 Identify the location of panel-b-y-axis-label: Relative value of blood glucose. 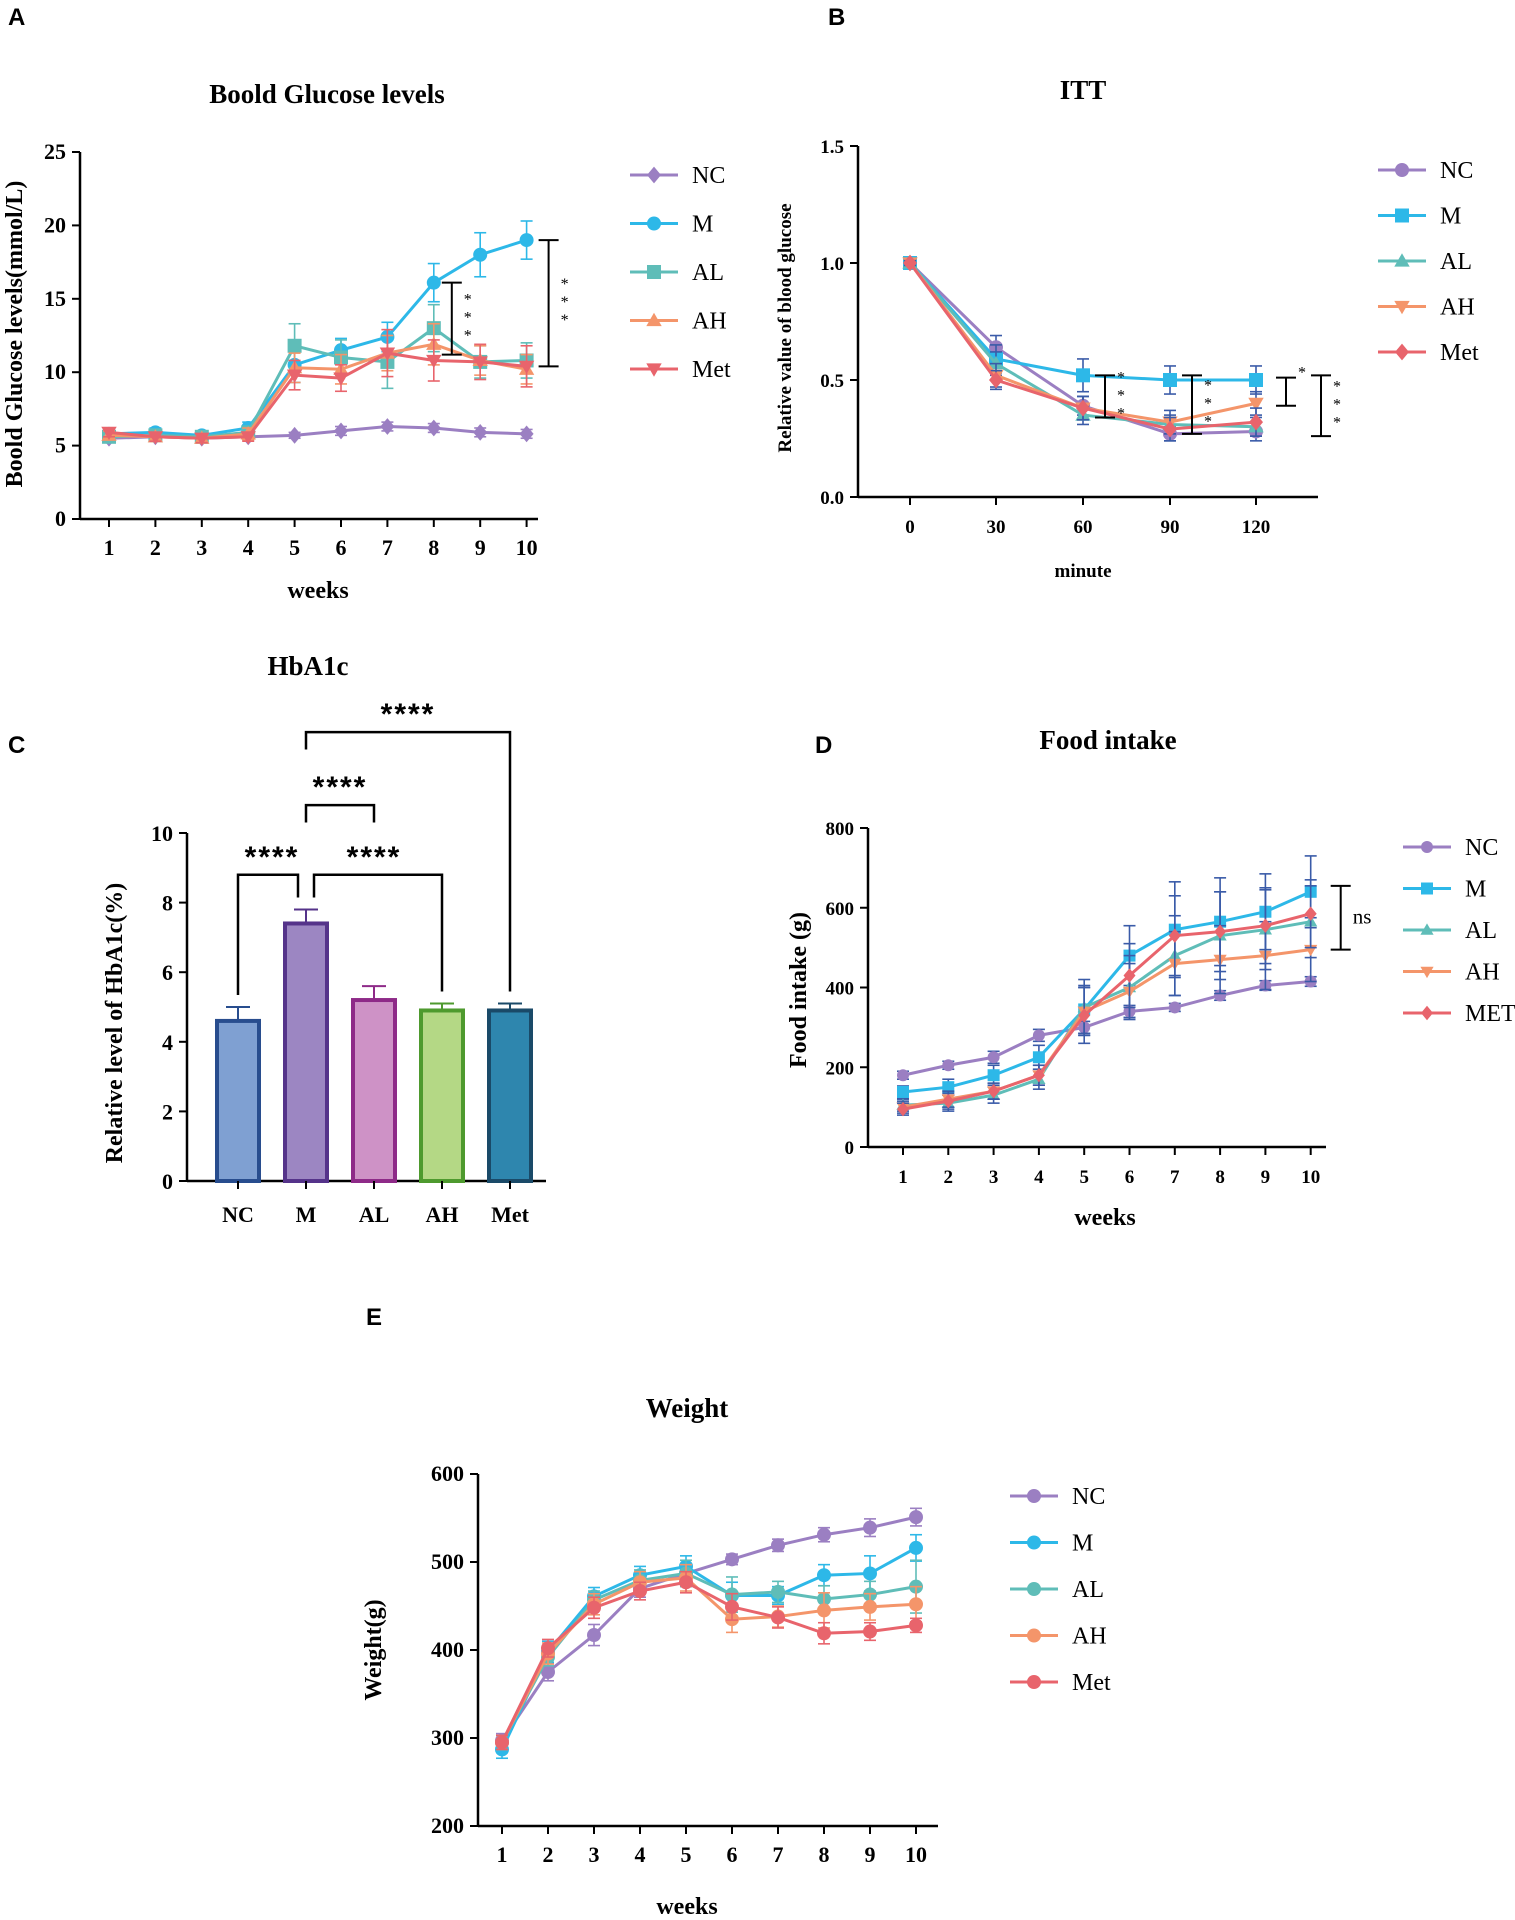
(785, 327).